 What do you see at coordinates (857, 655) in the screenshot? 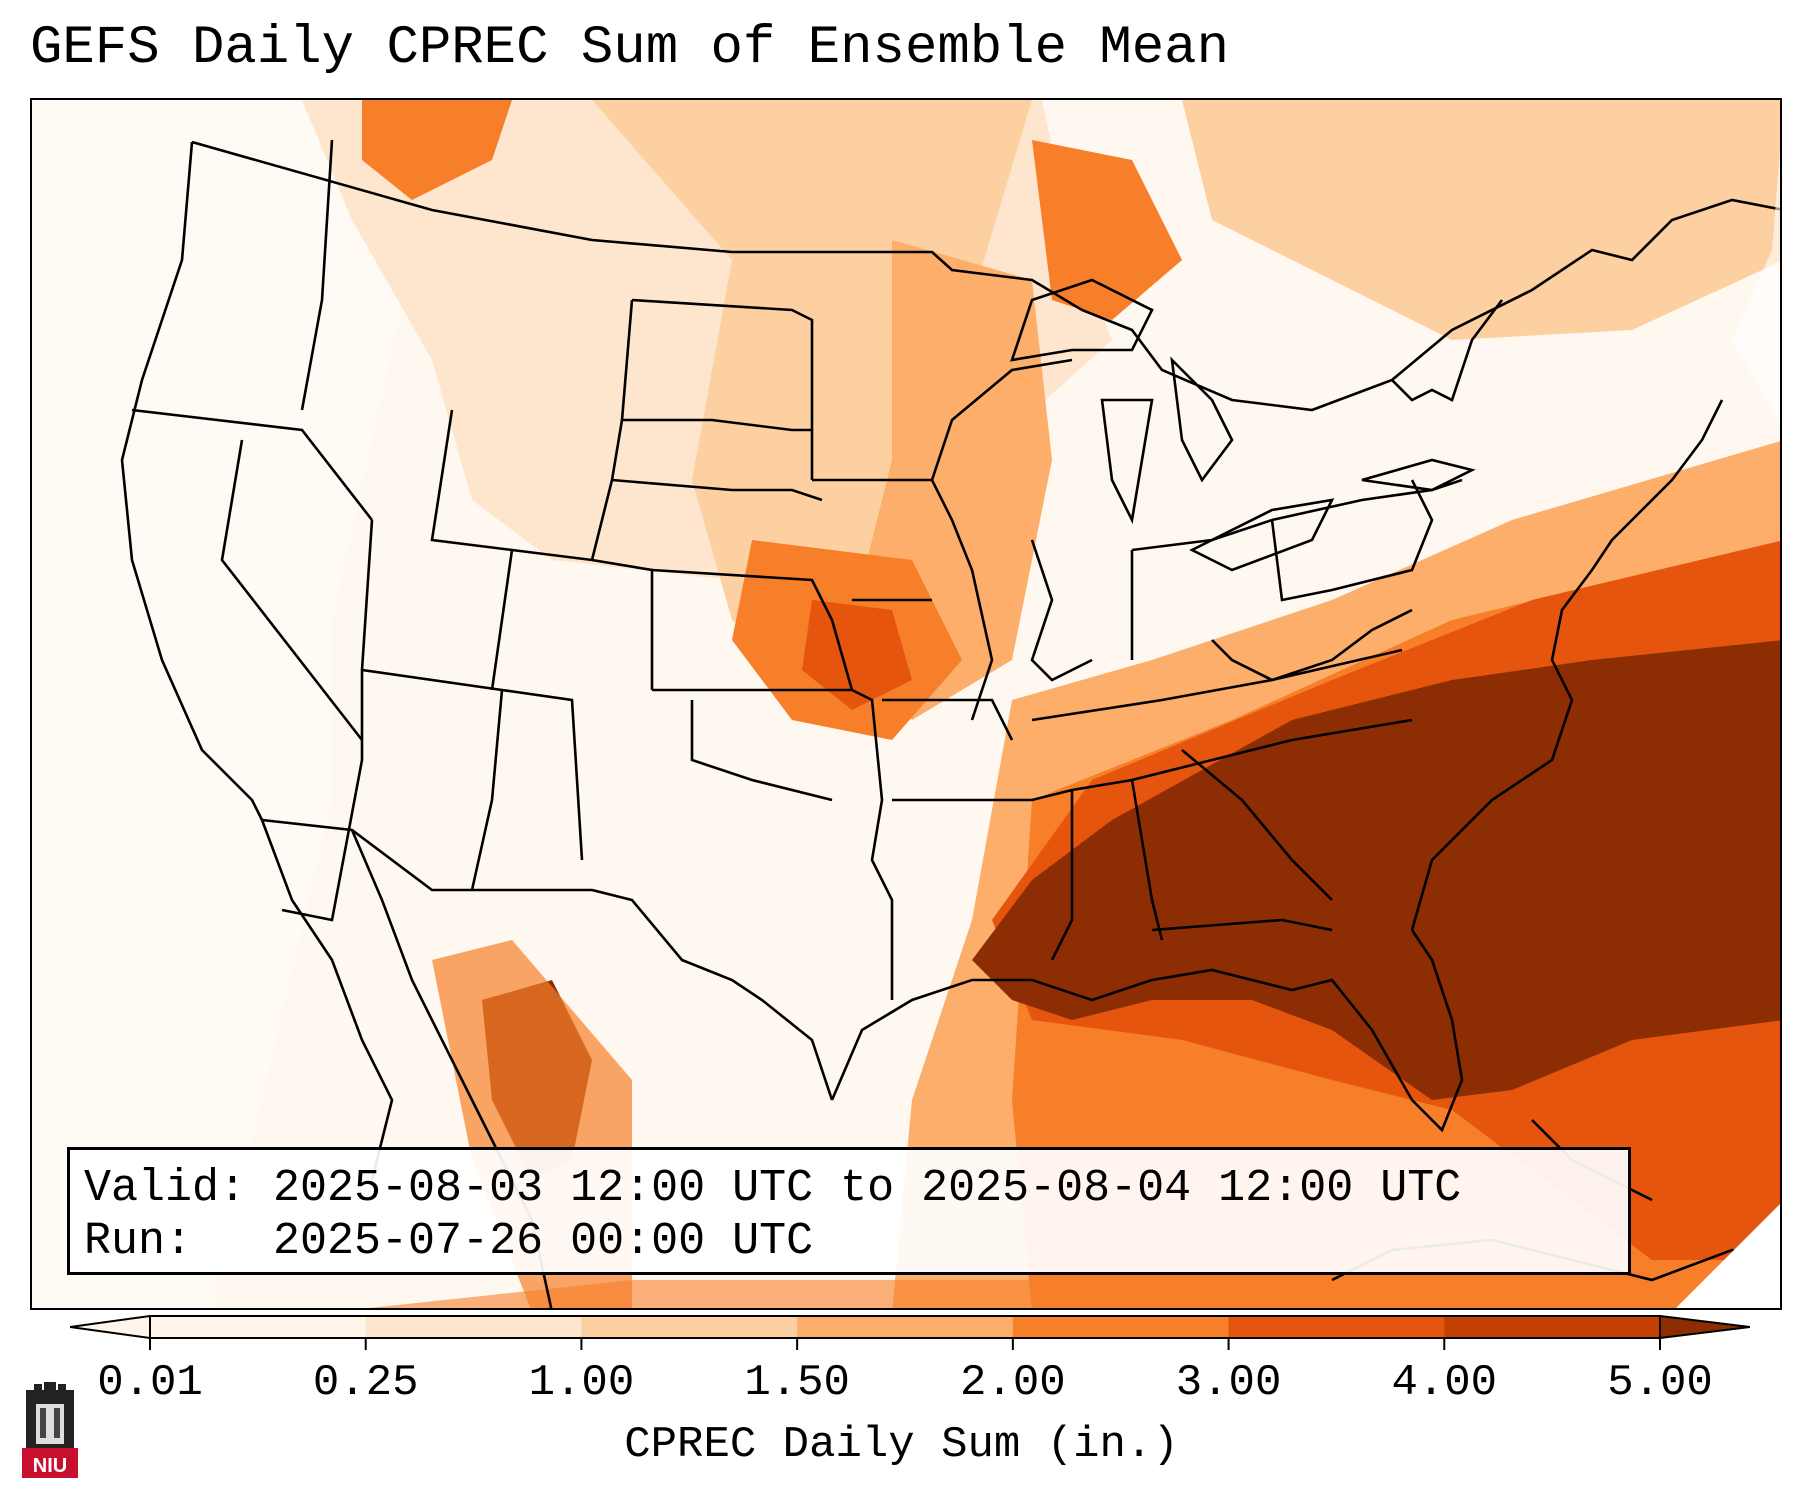
I see `kansas-core-zone` at bounding box center [857, 655].